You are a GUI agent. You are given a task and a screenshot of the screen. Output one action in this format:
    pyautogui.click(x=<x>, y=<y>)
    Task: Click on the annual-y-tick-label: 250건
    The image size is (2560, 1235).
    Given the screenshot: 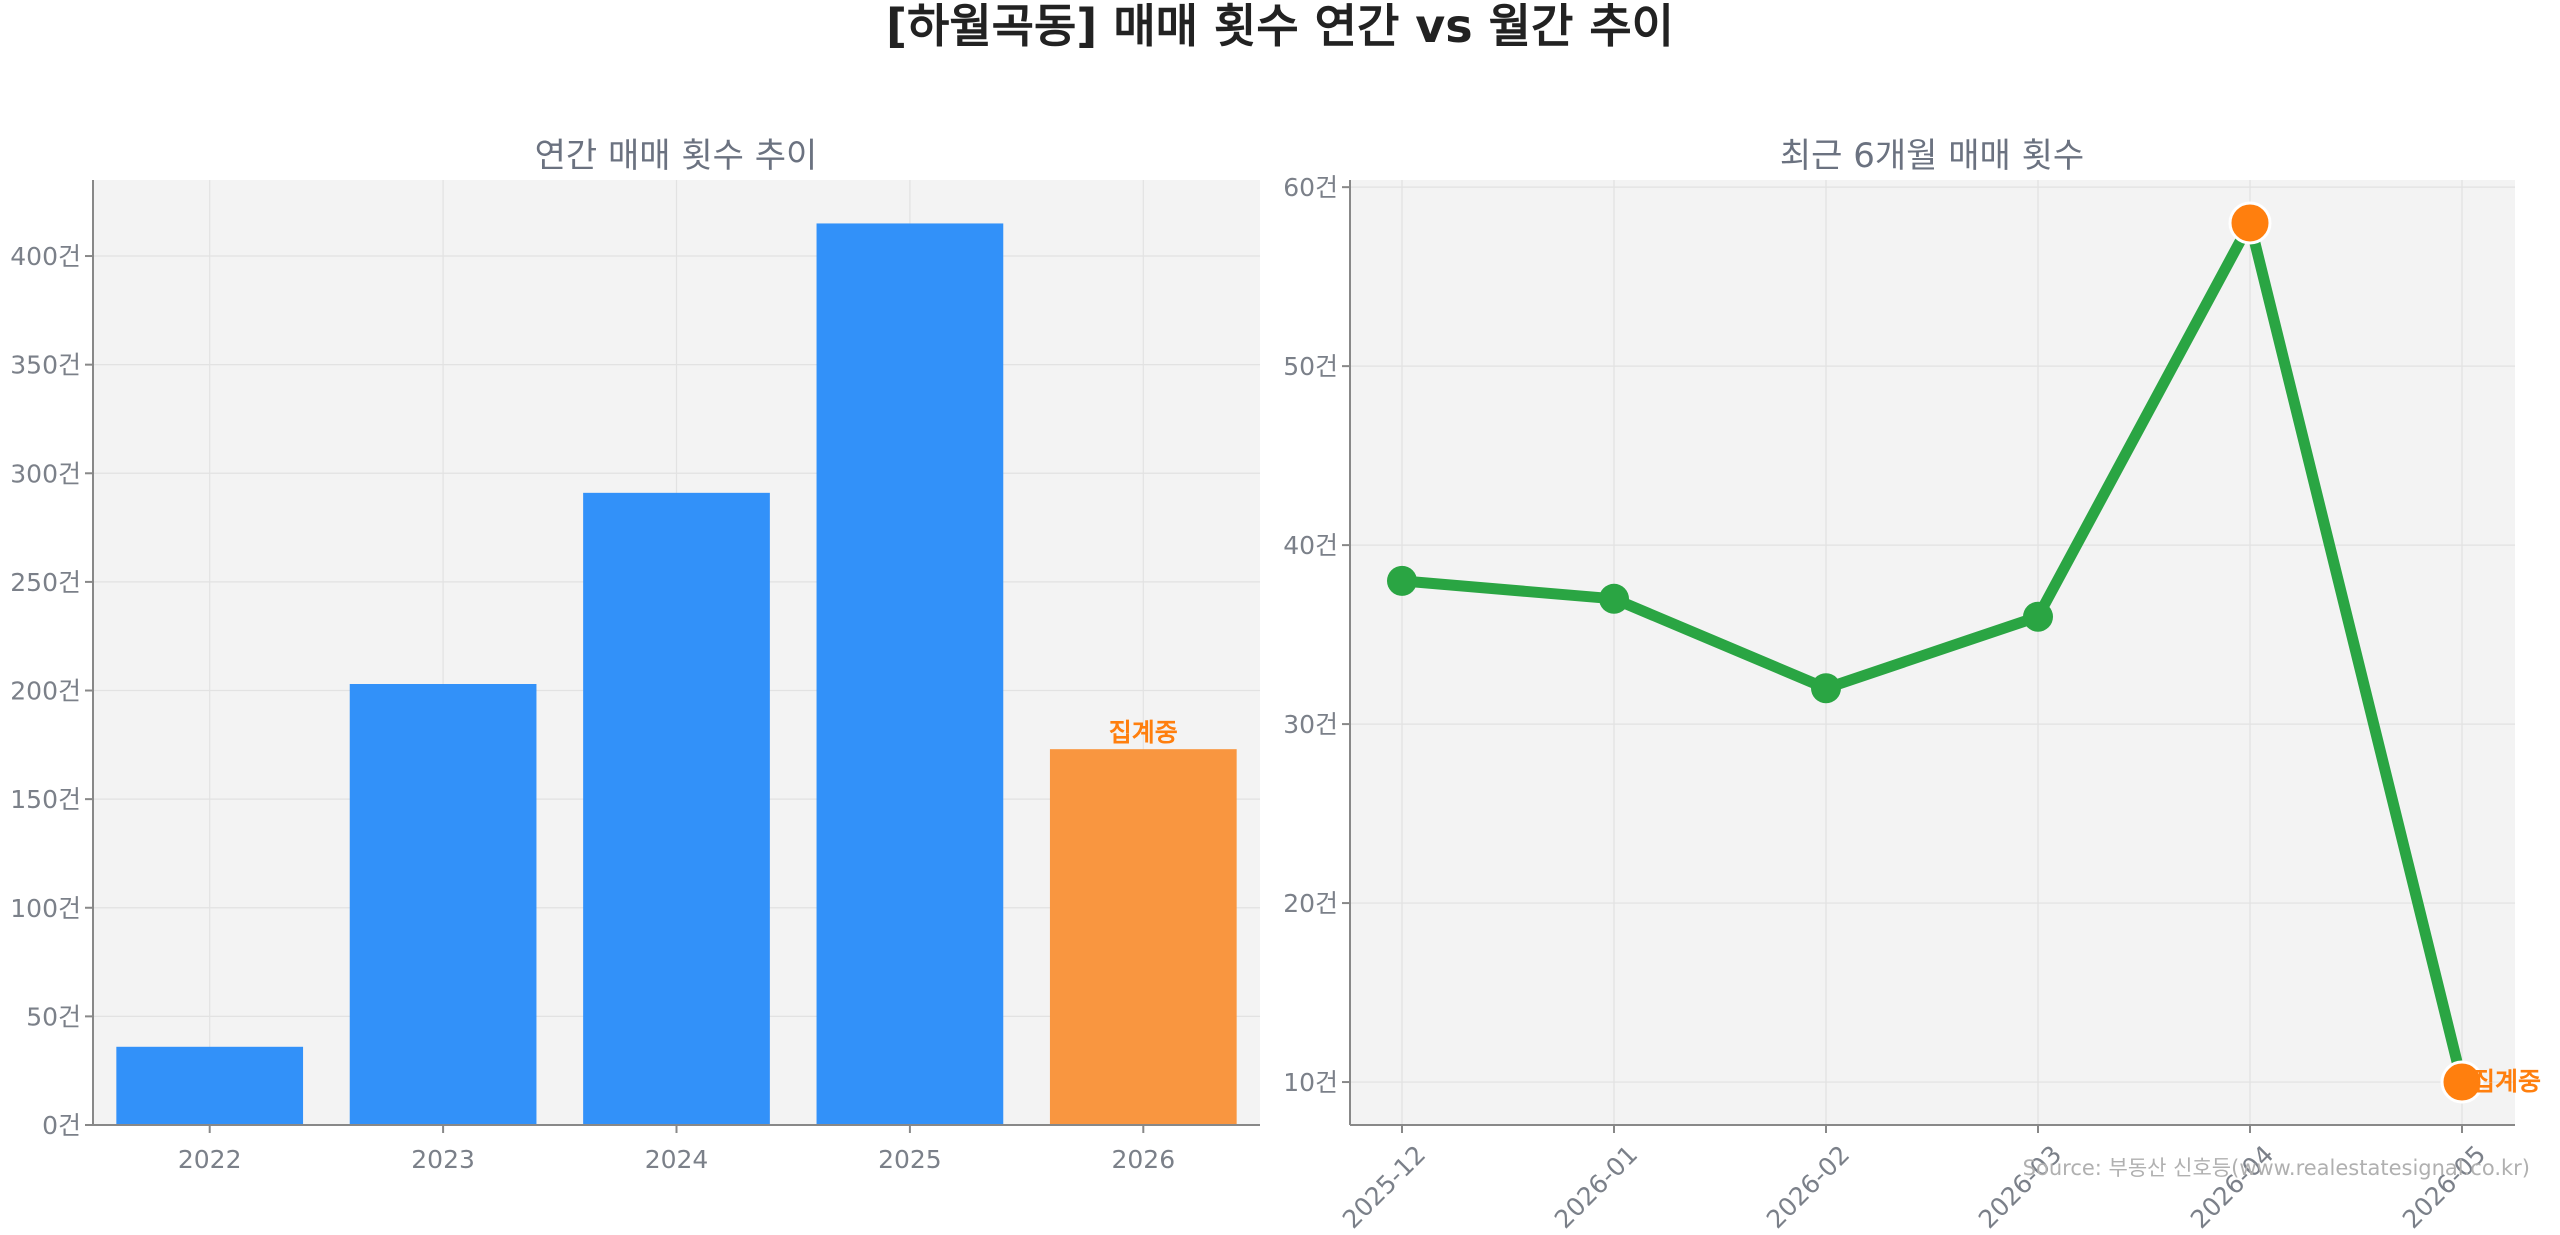 What is the action you would take?
    pyautogui.click(x=45, y=582)
    